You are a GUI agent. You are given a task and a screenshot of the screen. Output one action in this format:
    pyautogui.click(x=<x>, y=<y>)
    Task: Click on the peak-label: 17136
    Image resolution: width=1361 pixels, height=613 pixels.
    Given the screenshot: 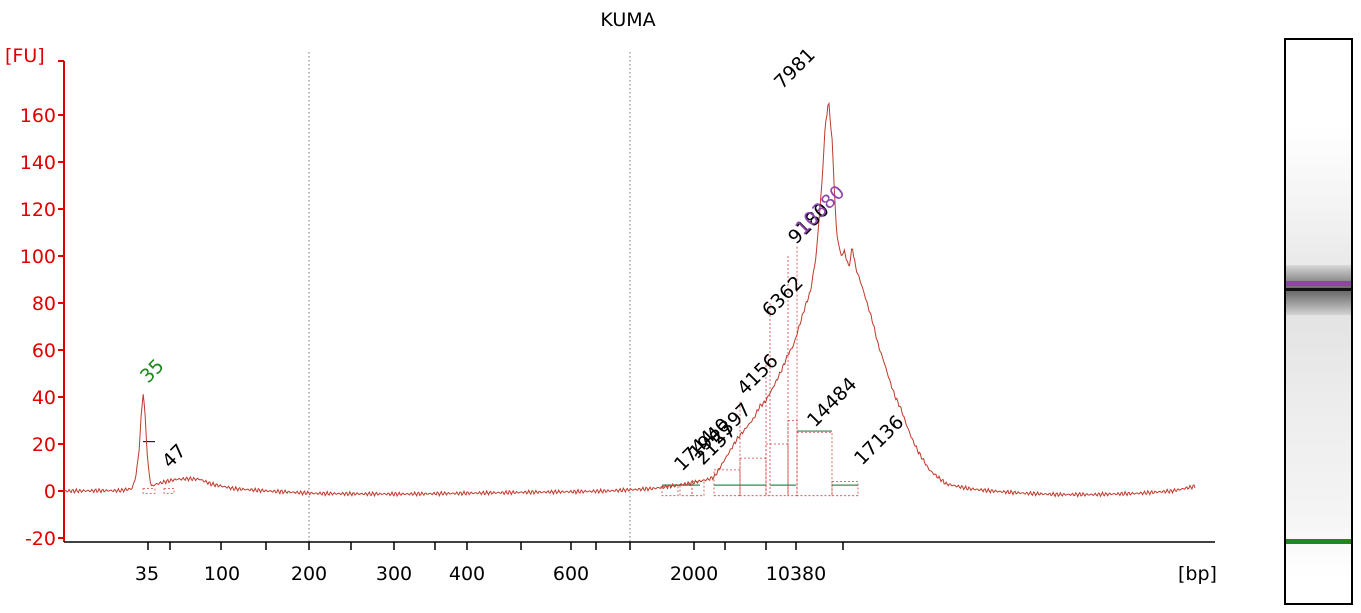 What is the action you would take?
    pyautogui.click(x=879, y=440)
    